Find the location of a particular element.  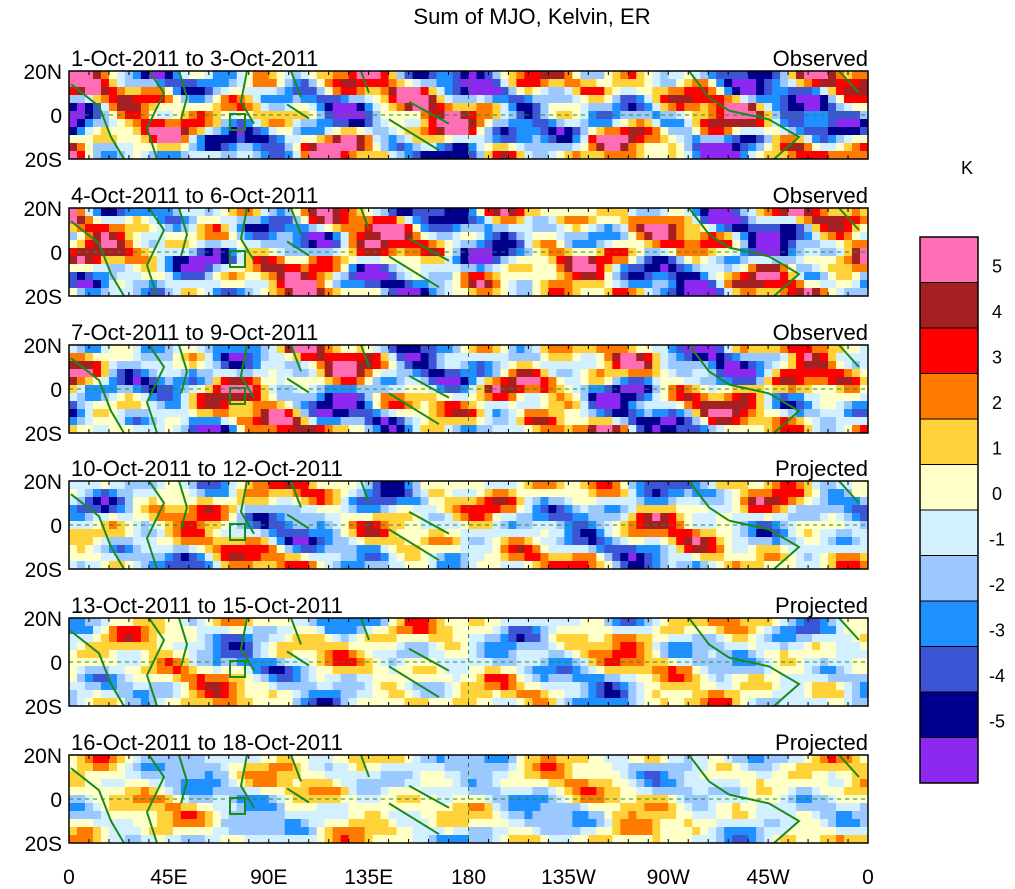

x-tick-label: 90E is located at coordinates (268, 877).